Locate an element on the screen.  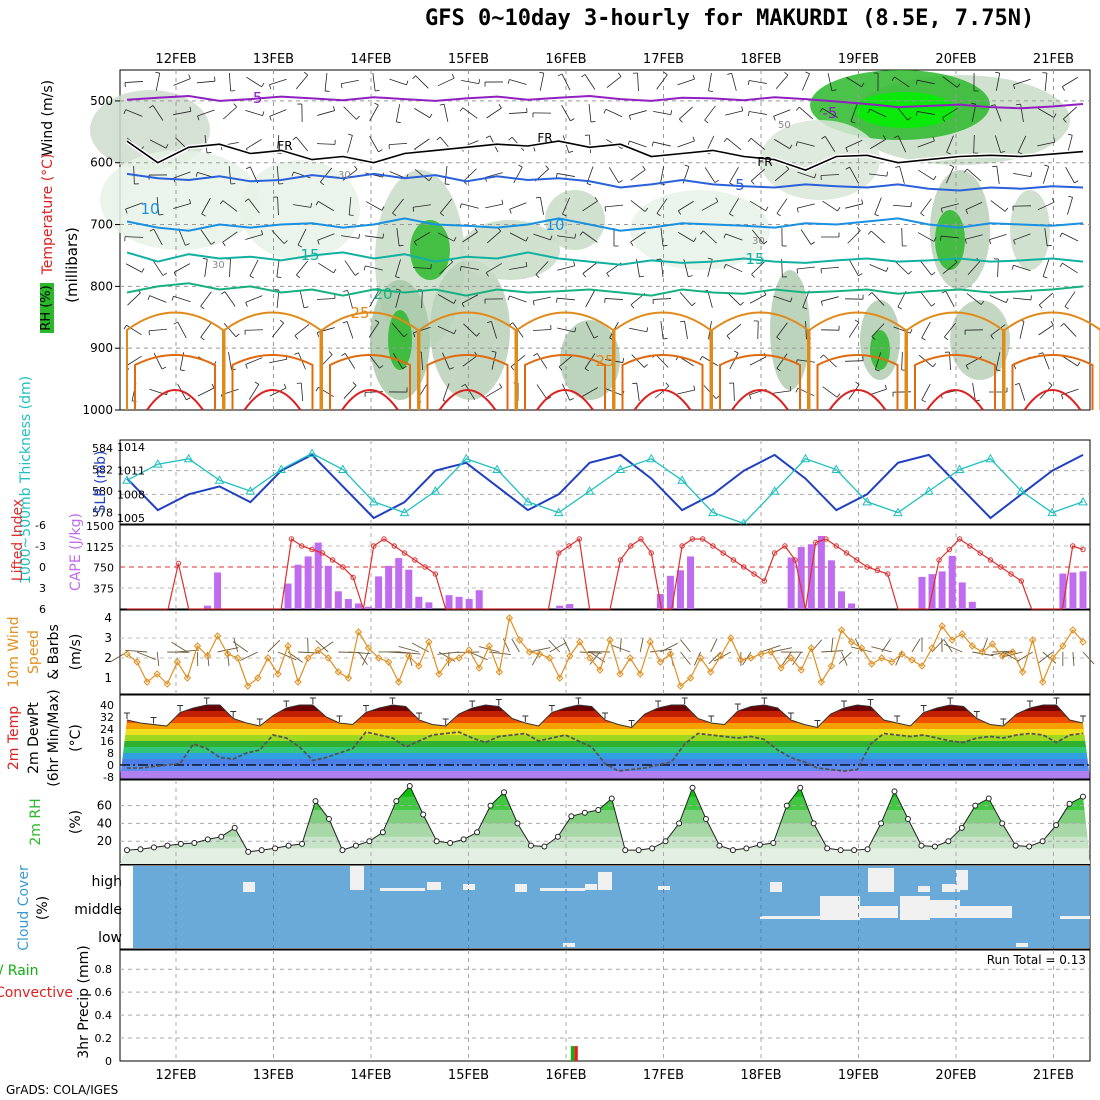
wind-speed-line is located at coordinates (605, 652).